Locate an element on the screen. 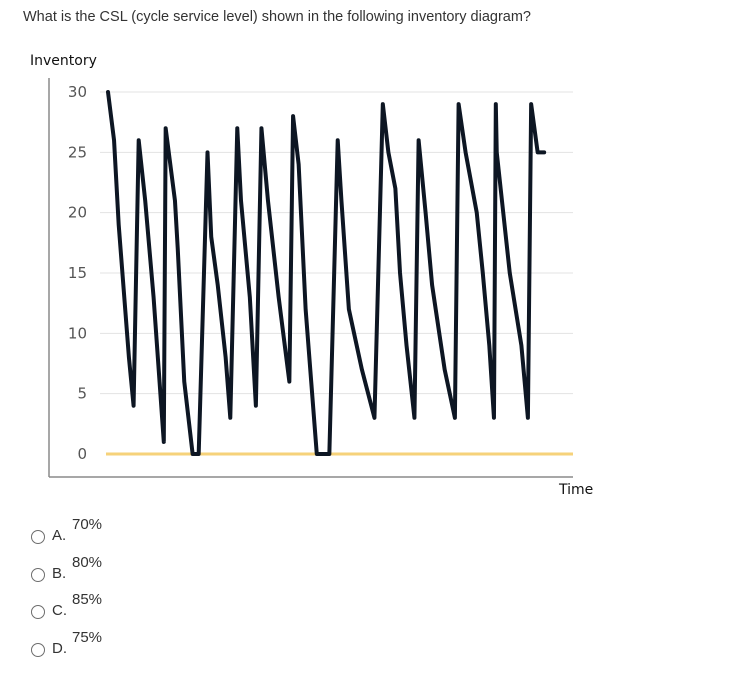 This screenshot has width=730, height=676. option-letter: D. is located at coordinates (59, 648).